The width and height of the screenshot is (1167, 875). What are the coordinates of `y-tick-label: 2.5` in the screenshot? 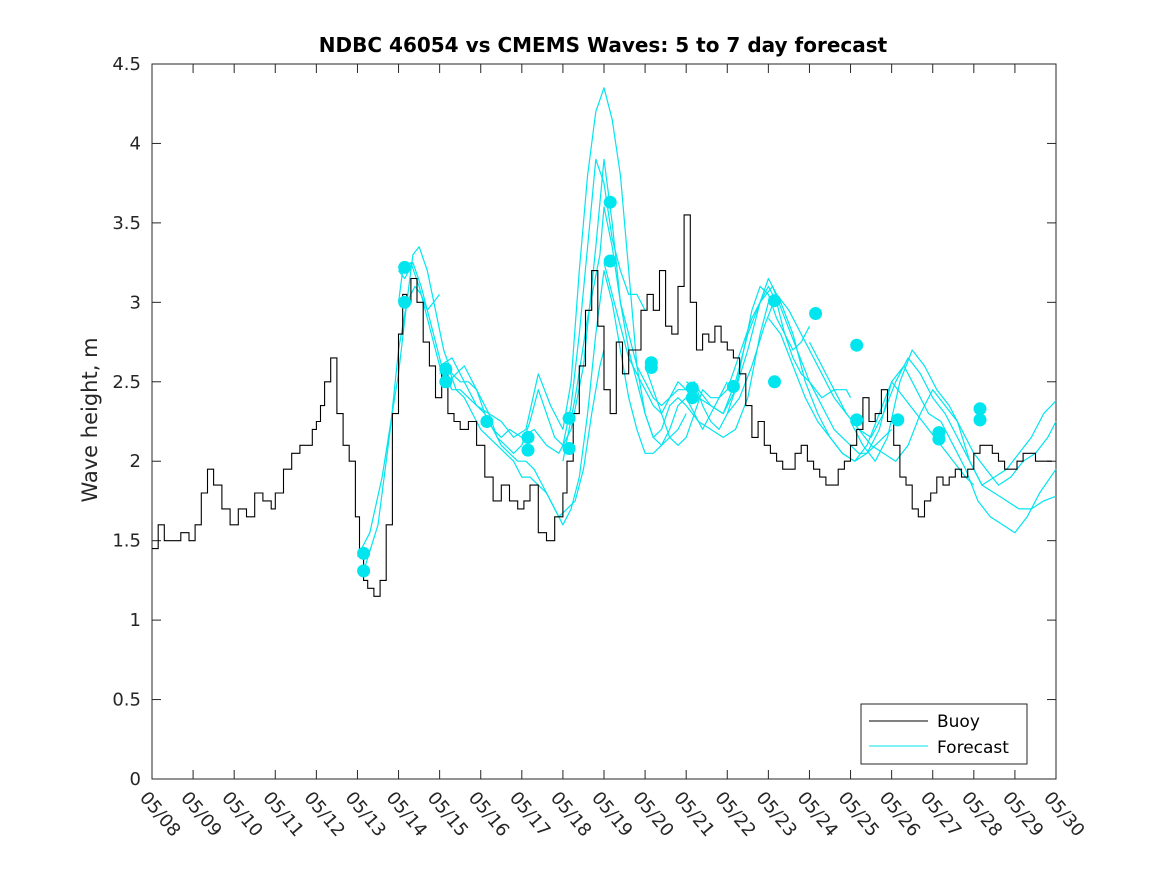 It's located at (126, 382).